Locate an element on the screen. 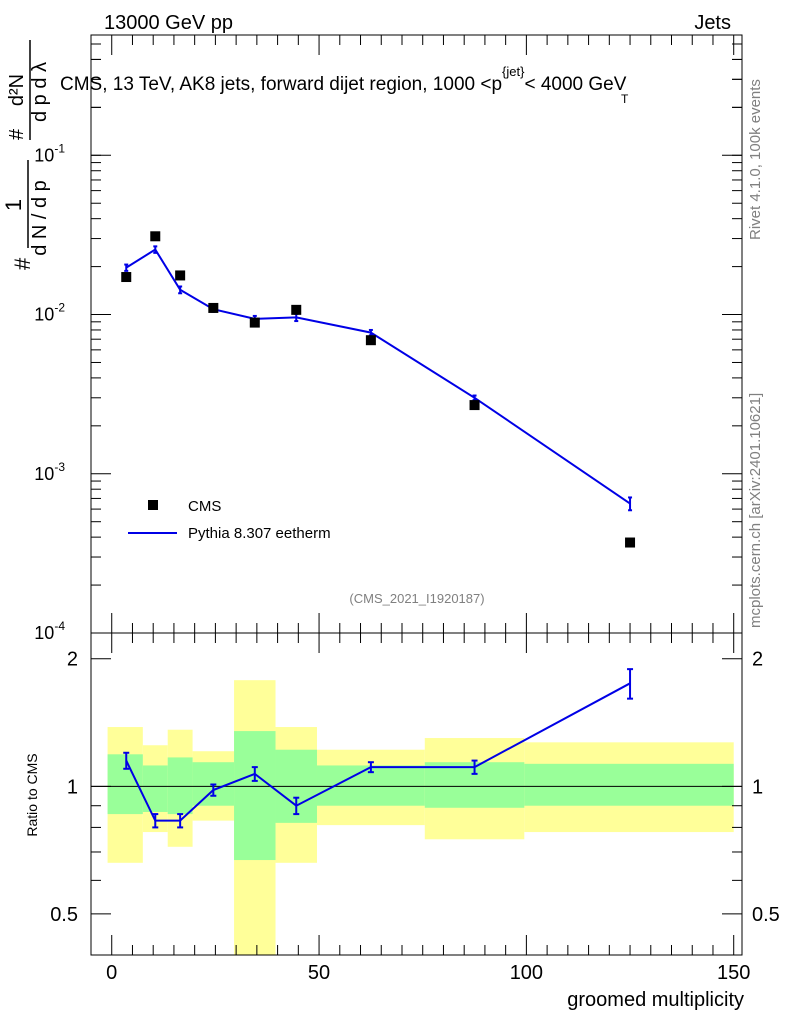  legend-mc-label: Pythia 8.307 eetherm is located at coordinates (259, 533).